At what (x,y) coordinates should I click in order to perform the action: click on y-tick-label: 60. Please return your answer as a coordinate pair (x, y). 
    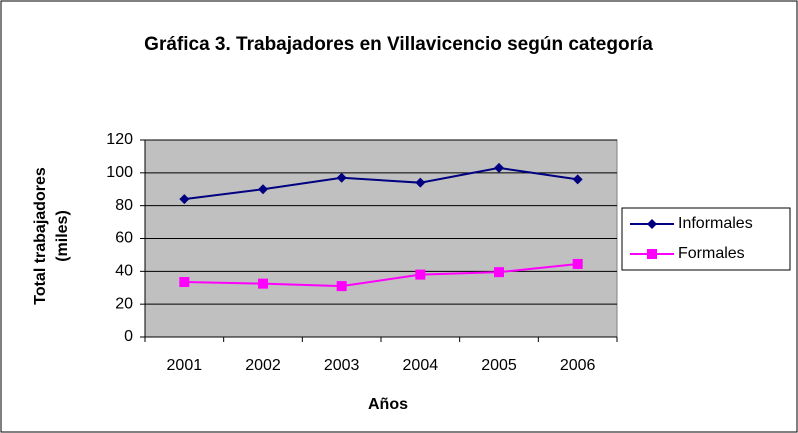
    Looking at the image, I should click on (124, 238).